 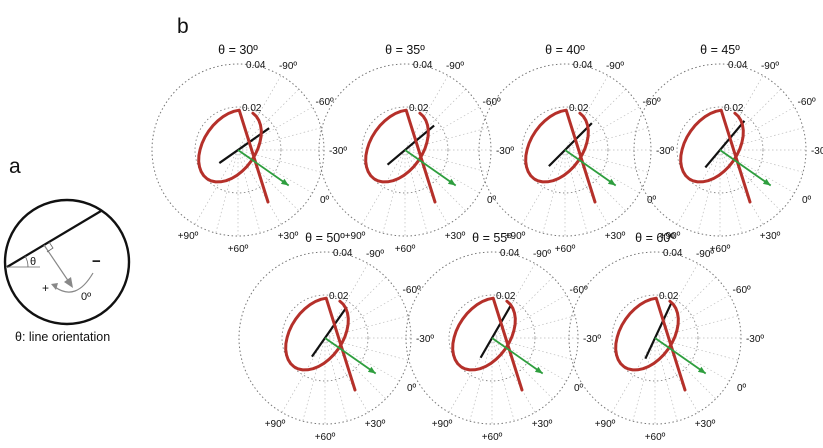 What do you see at coordinates (45, 288) in the screenshot?
I see `plus-sign: +` at bounding box center [45, 288].